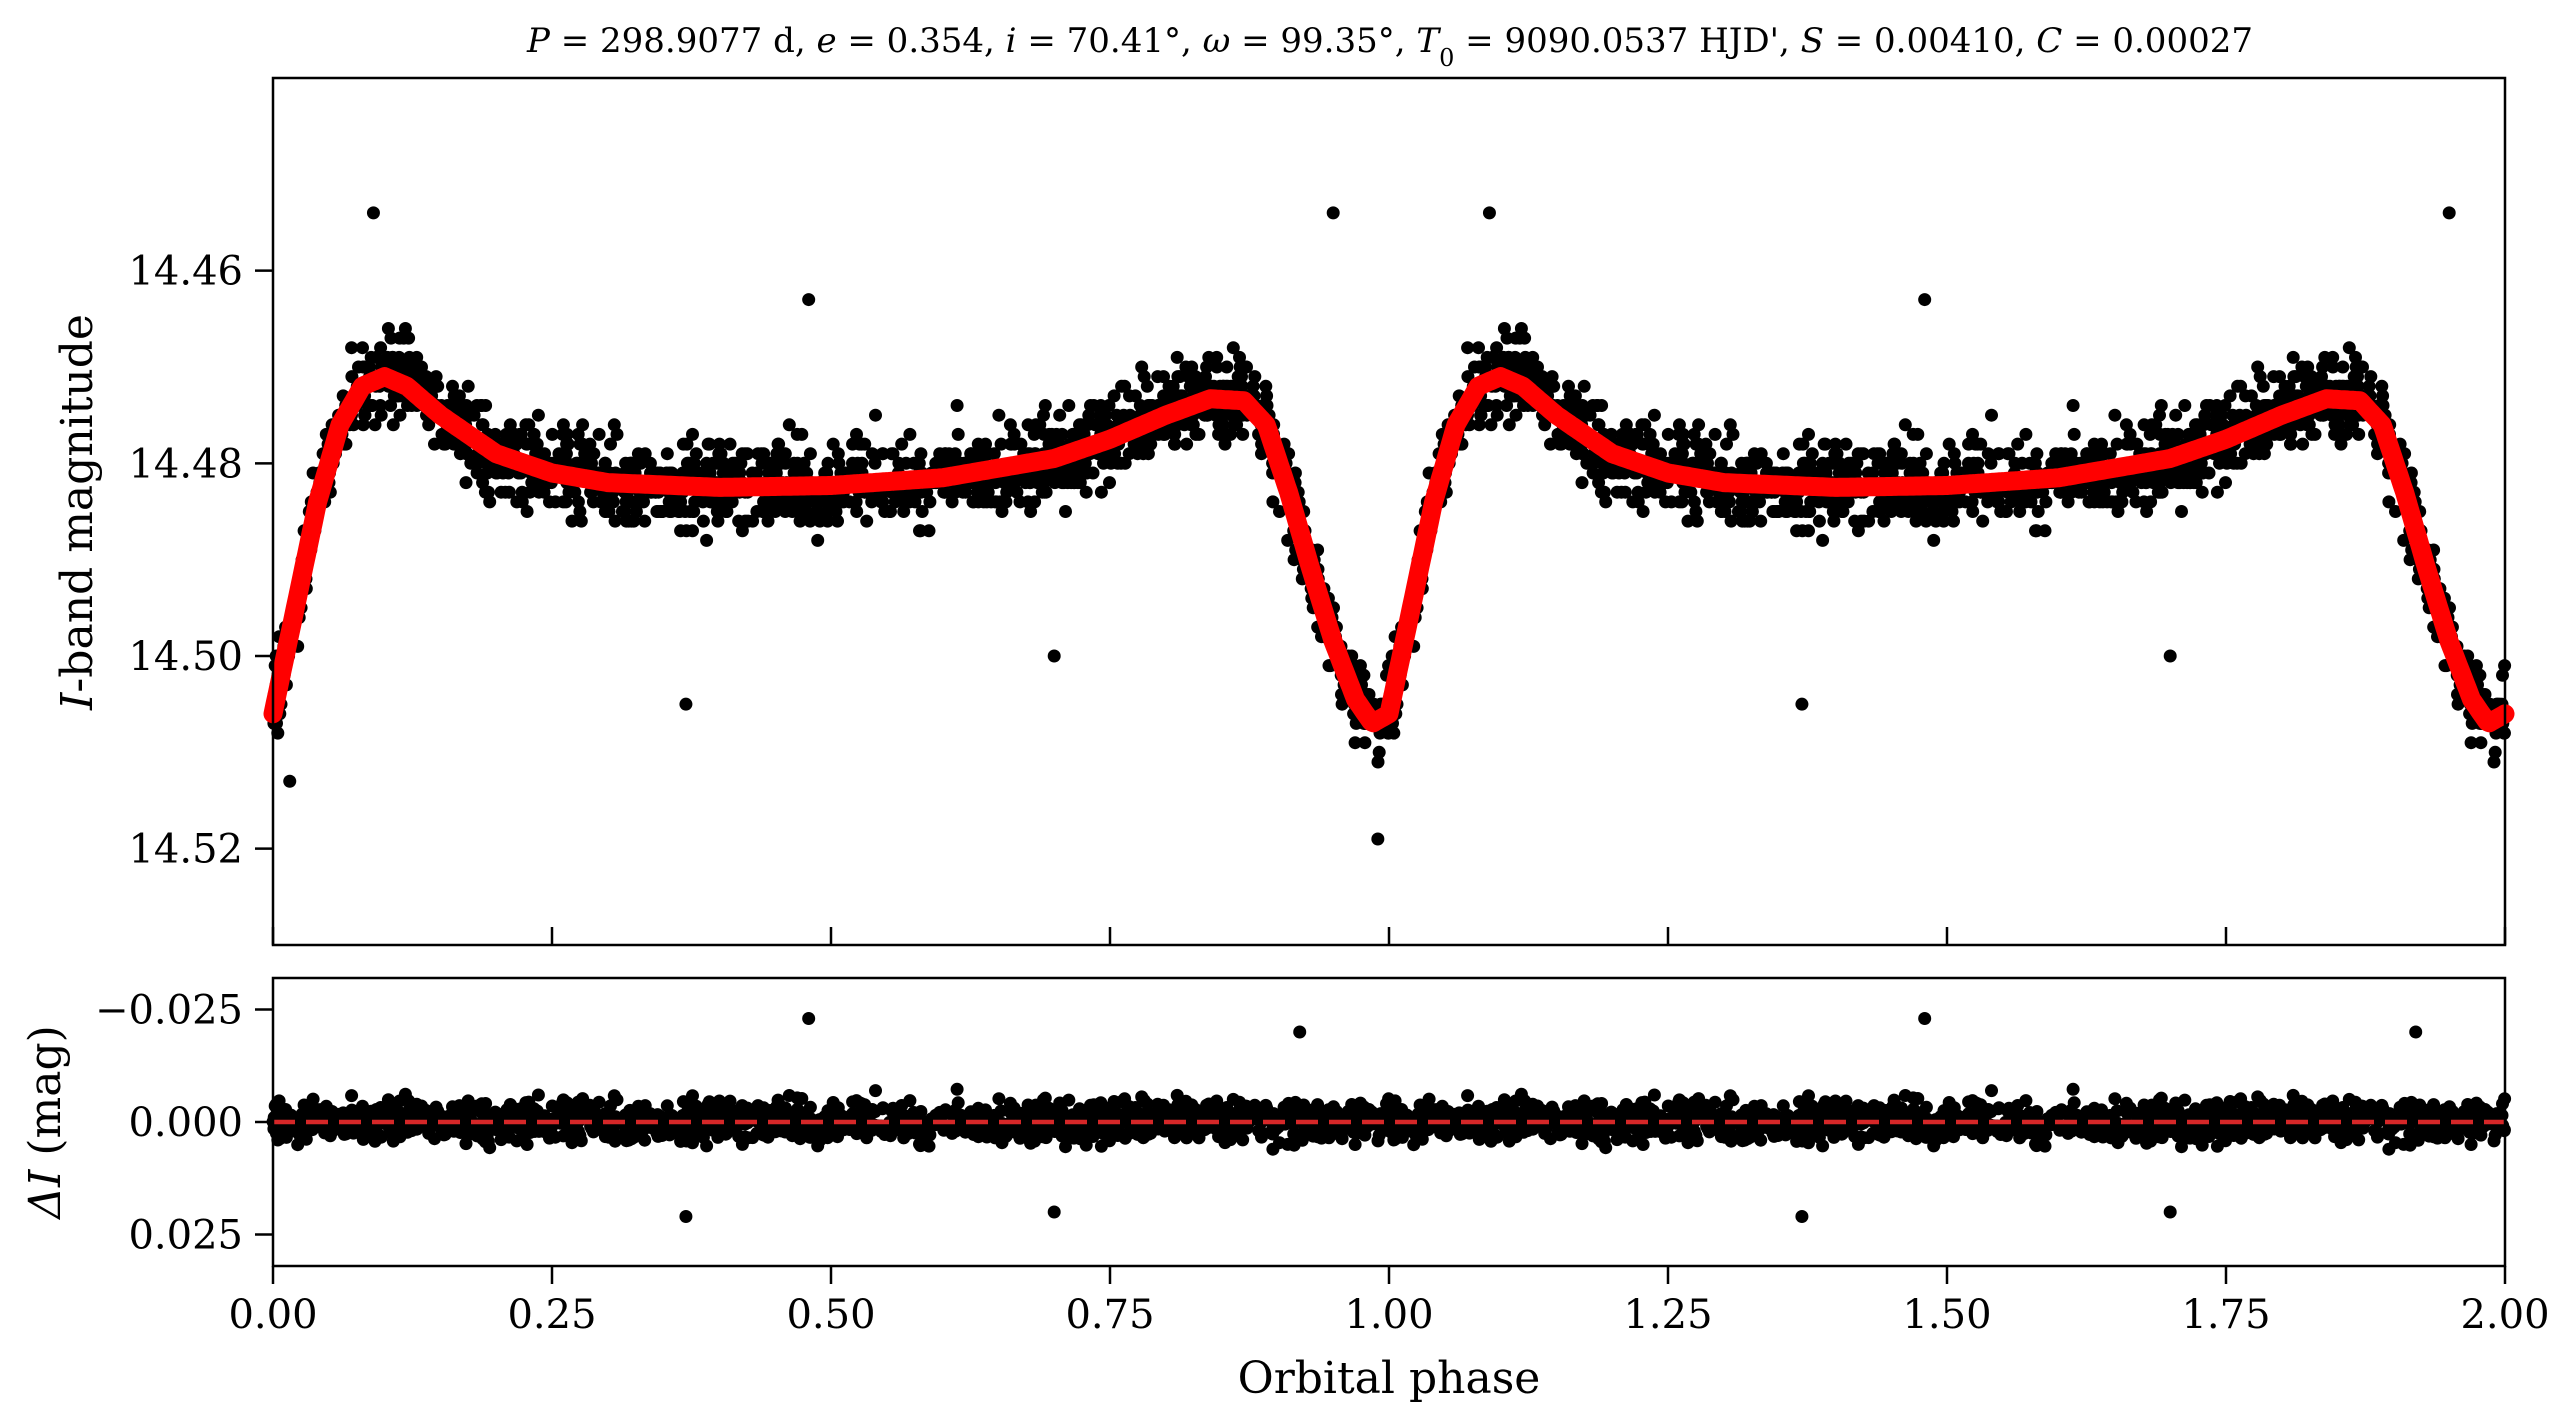 This screenshot has width=2563, height=1428. I want to click on light-curve-y-tick-label: 14.50, so click(185, 657).